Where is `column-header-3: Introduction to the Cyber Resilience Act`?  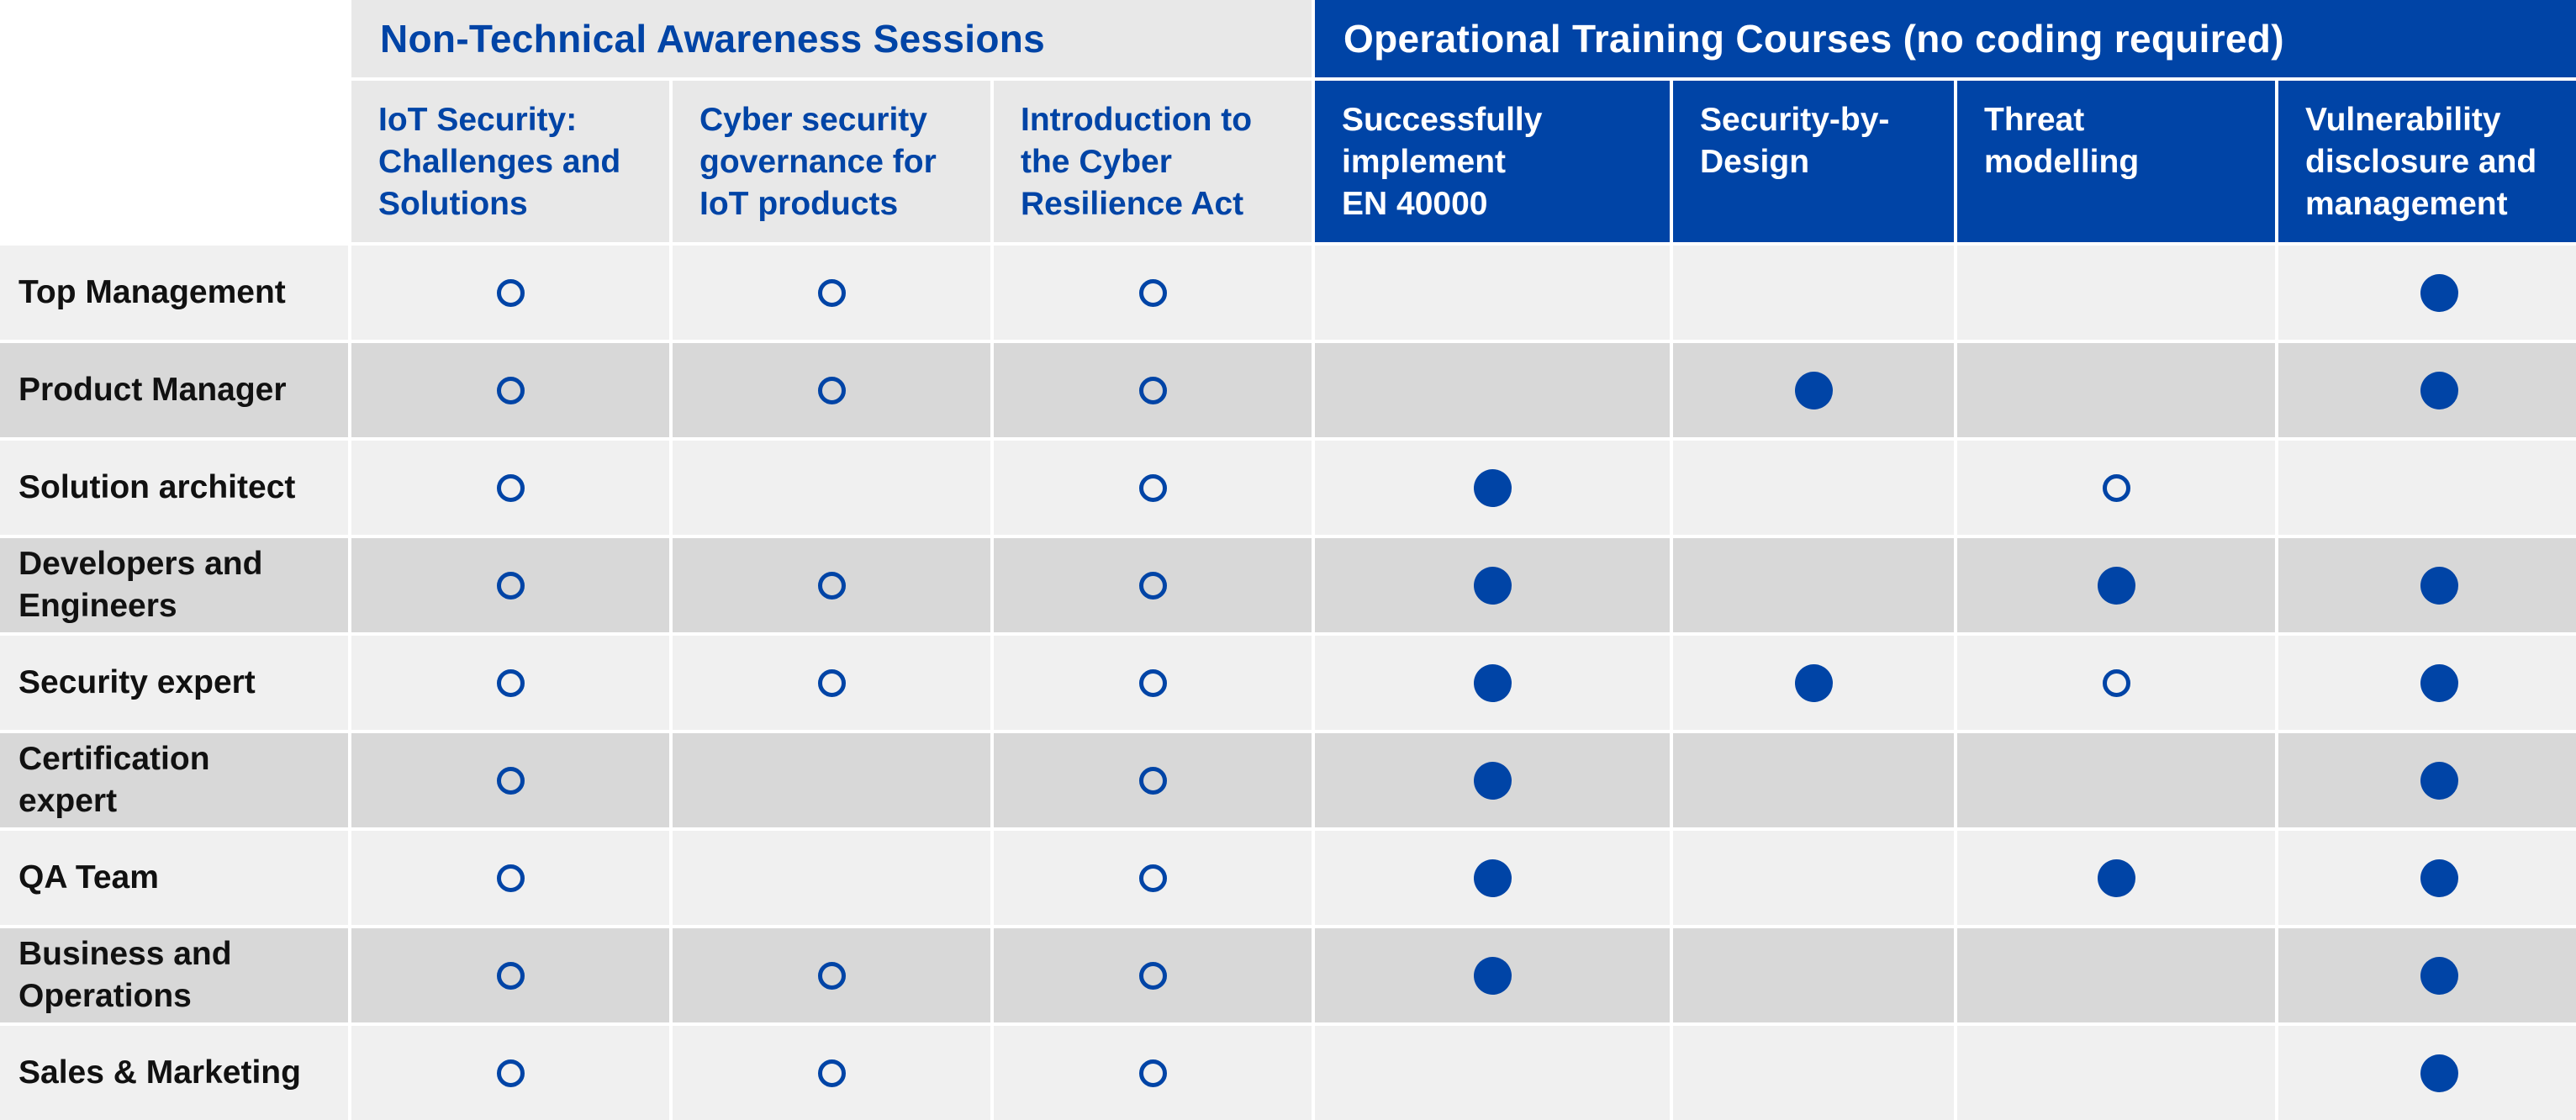 column-header-3: Introduction to the Cyber Resilience Act is located at coordinates (1153, 162).